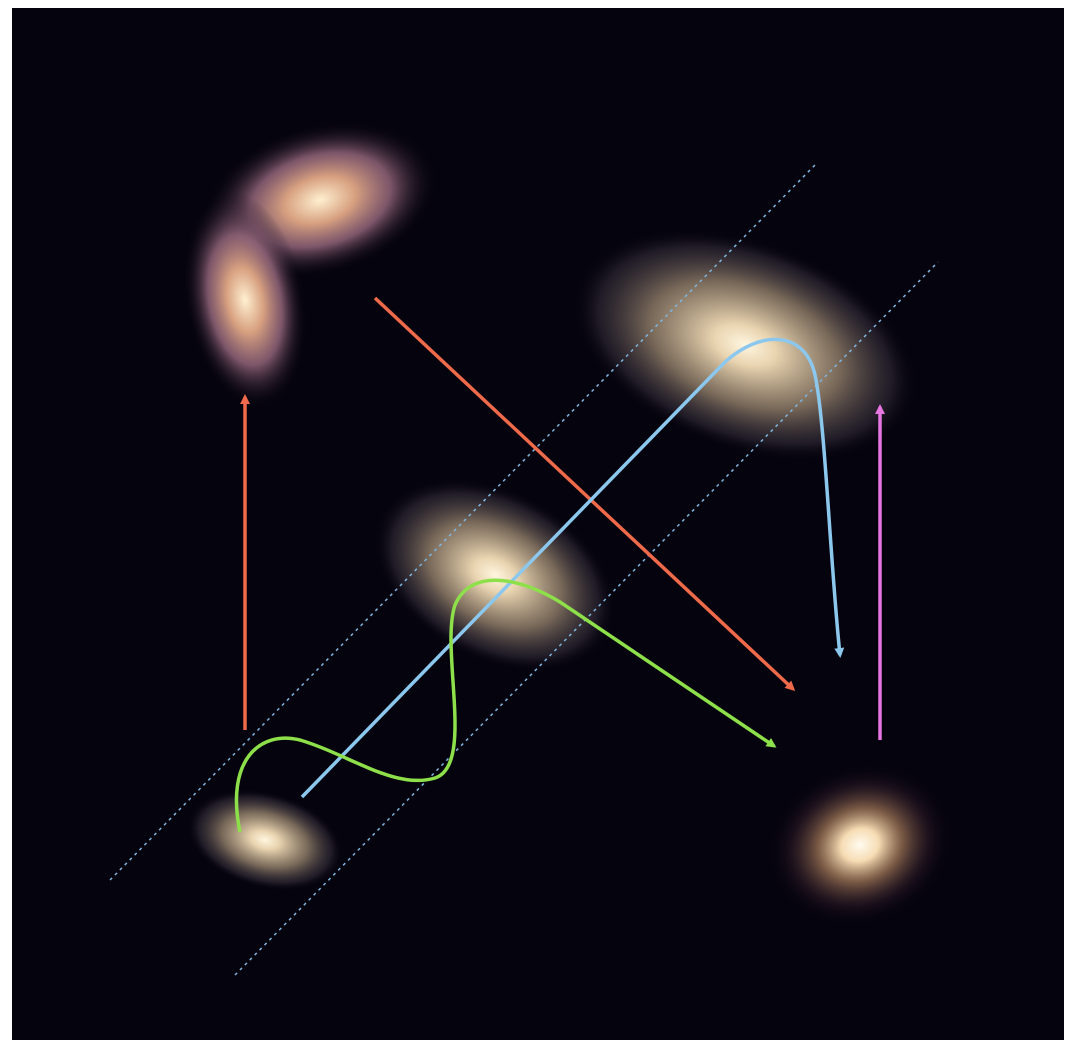  Describe the element at coordinates (745, 345) in the screenshot. I see `galaxy-large-spiral` at that location.